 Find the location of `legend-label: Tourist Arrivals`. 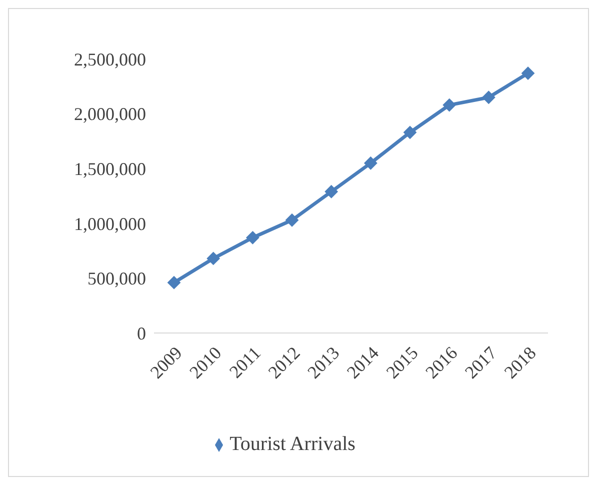

legend-label: Tourist Arrivals is located at coordinates (293, 444).